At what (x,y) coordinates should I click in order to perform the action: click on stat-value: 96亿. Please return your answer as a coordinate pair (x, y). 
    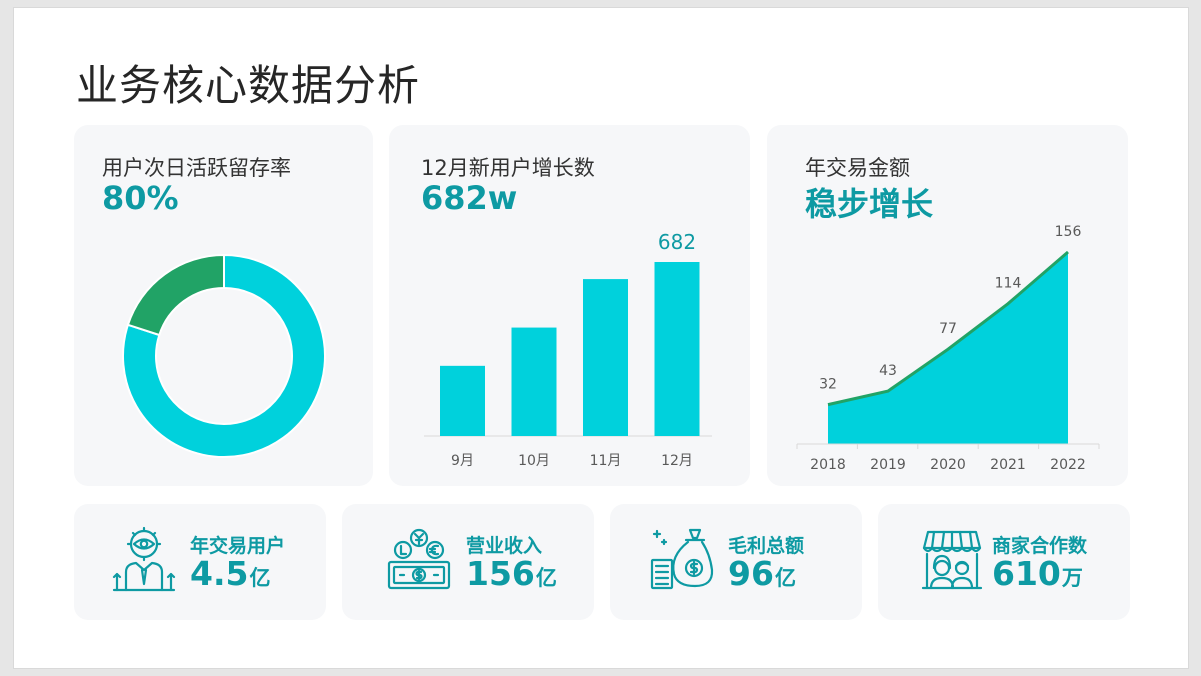
    Looking at the image, I should click on (762, 573).